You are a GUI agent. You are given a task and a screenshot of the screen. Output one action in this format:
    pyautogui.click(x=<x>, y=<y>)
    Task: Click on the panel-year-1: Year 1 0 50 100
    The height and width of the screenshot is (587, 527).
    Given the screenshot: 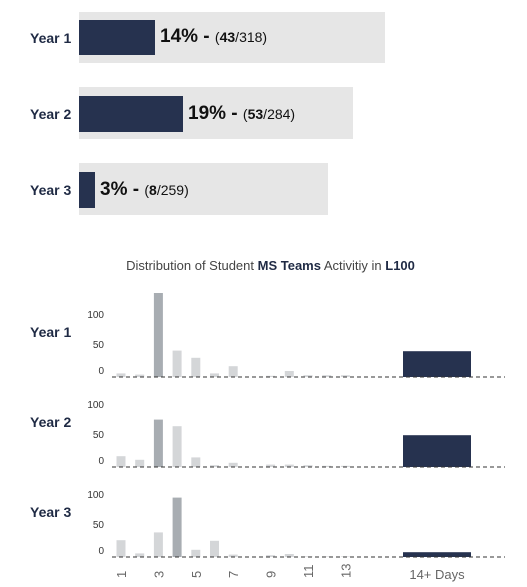 What is the action you would take?
    pyautogui.click(x=267, y=335)
    